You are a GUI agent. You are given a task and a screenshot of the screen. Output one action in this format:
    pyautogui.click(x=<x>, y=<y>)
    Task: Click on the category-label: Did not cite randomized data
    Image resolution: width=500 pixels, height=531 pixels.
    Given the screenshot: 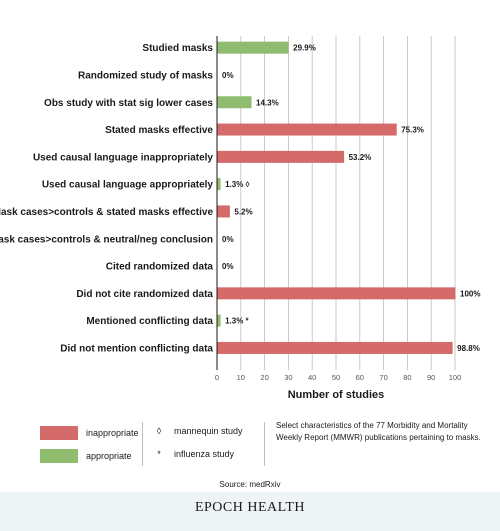 What is the action you would take?
    pyautogui.click(x=144, y=294)
    